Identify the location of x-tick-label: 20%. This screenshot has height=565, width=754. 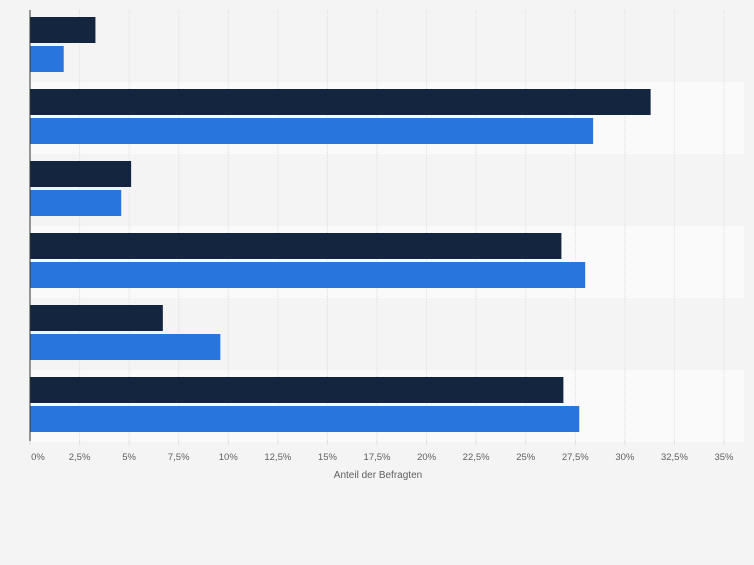
(427, 457).